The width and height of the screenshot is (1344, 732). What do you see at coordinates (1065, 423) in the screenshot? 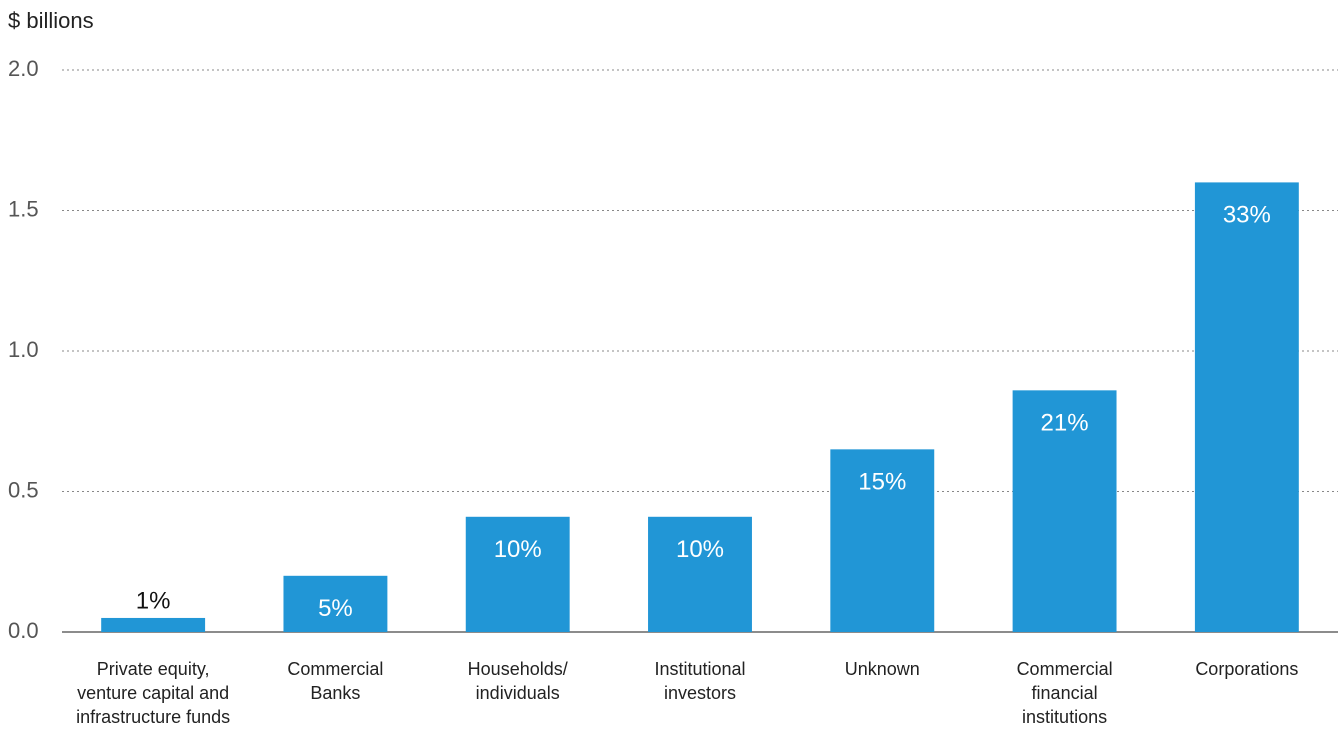
I see `bar-label: 21%` at bounding box center [1065, 423].